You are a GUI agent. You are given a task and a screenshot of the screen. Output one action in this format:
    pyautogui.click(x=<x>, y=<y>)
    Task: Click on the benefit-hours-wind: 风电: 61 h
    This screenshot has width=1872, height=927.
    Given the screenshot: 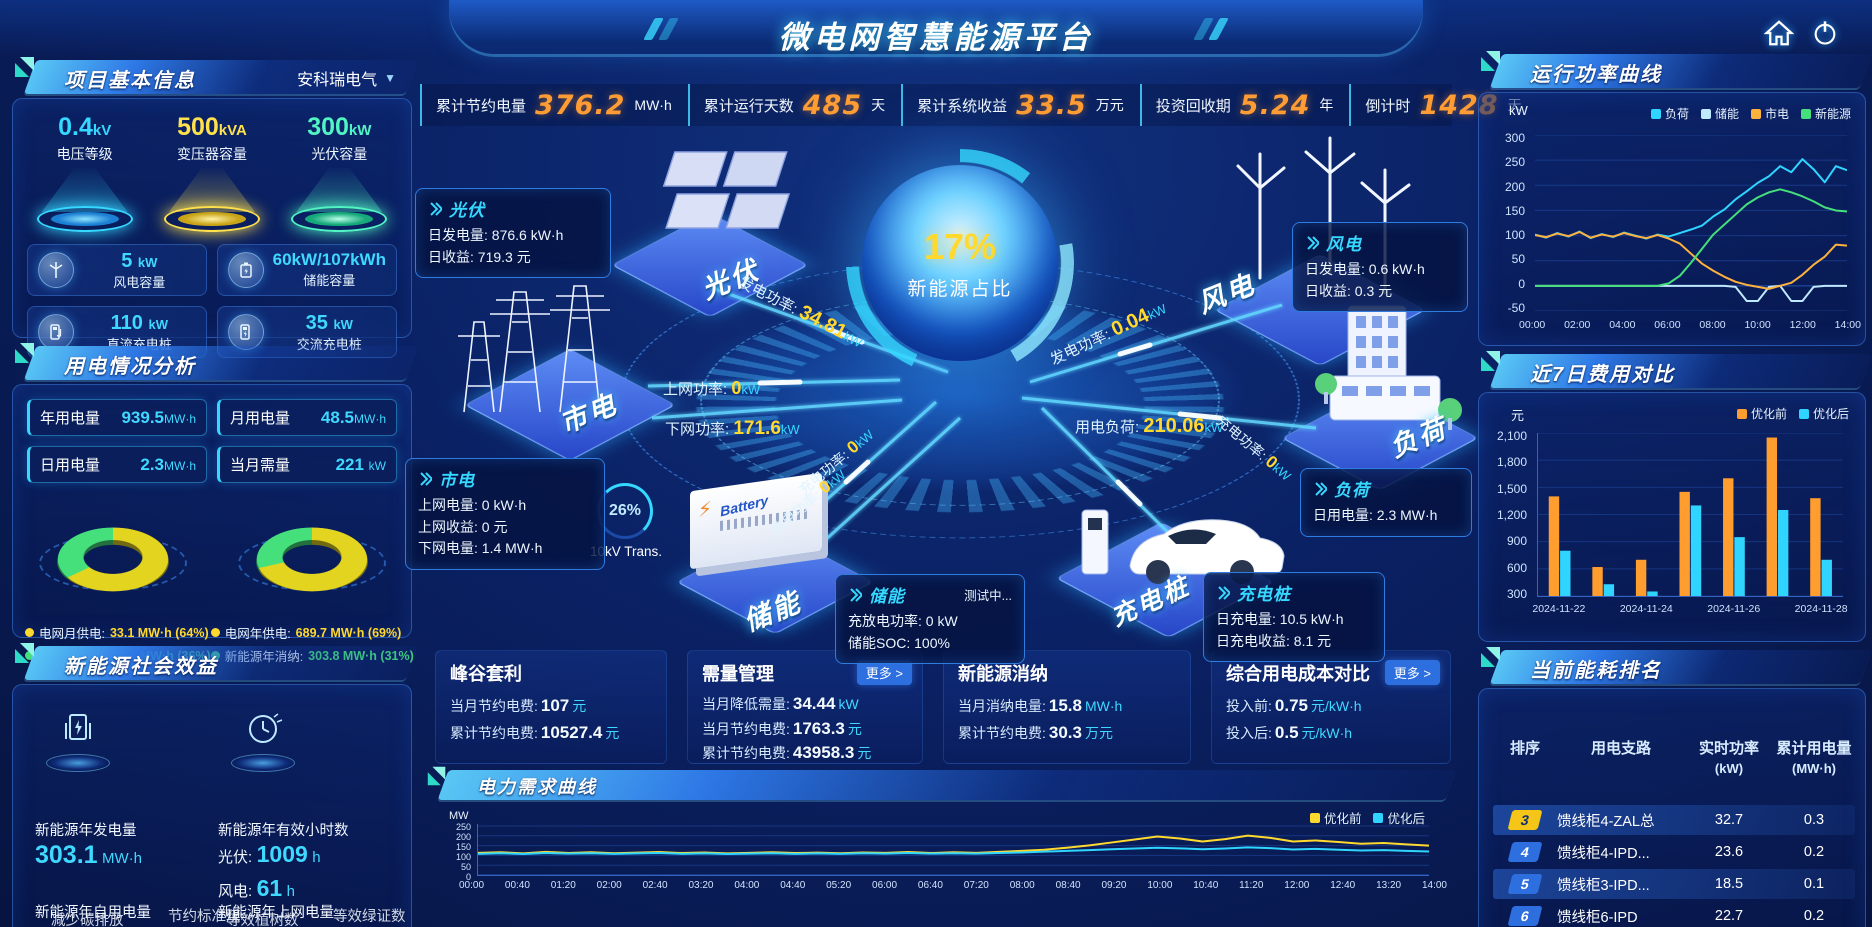 What is the action you would take?
    pyautogui.click(x=257, y=888)
    